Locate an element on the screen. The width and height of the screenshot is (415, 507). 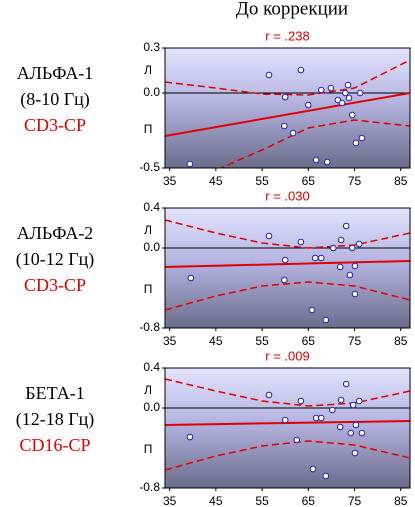
group-label: CD16-CP is located at coordinates (54, 445).